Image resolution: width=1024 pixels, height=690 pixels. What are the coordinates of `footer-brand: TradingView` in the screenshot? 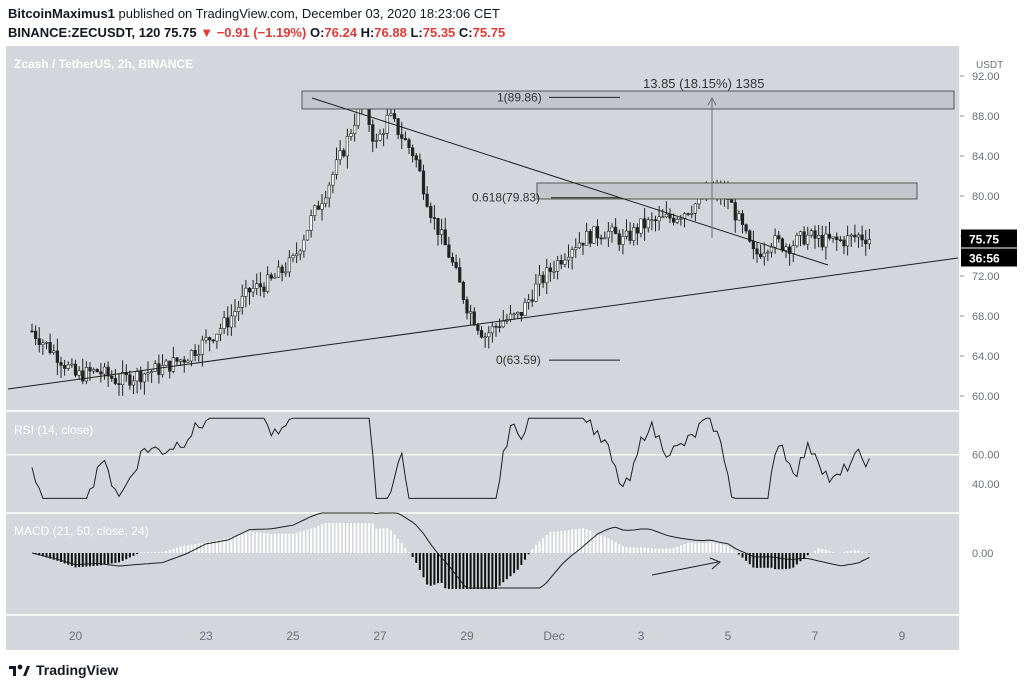 It's located at (77, 670).